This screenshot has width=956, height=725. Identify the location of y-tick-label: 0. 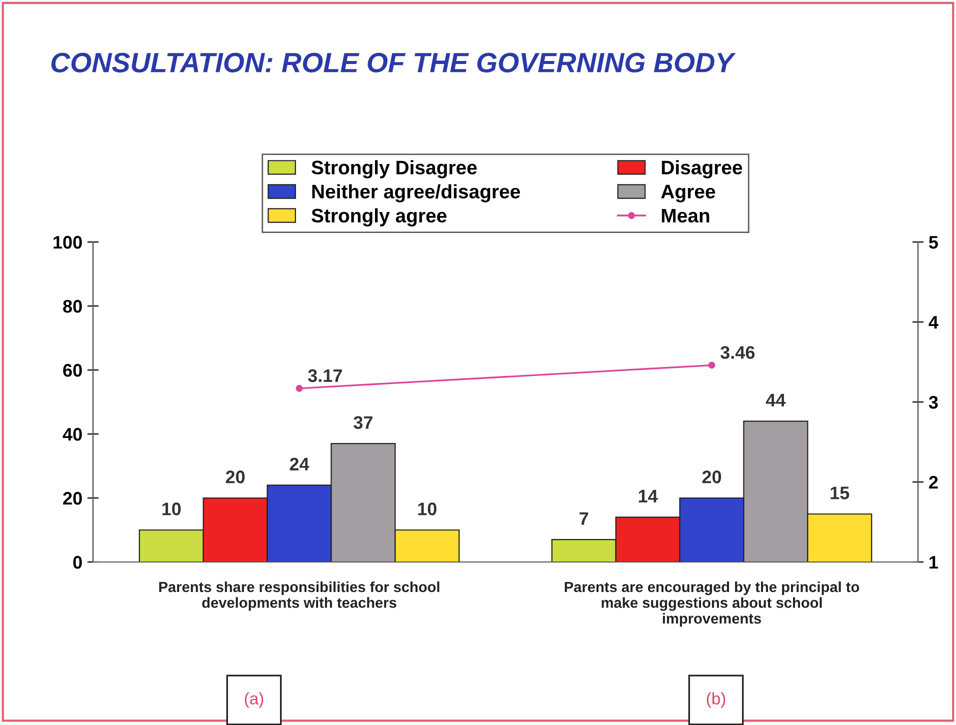
(77, 562).